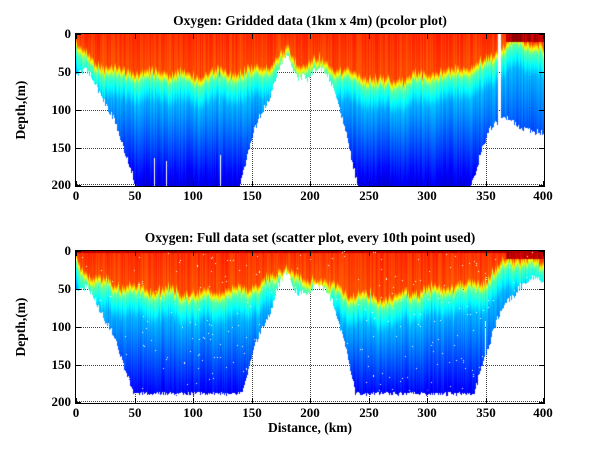  What do you see at coordinates (20, 110) in the screenshot?
I see `top-plot-ylabel: Depth,(m)` at bounding box center [20, 110].